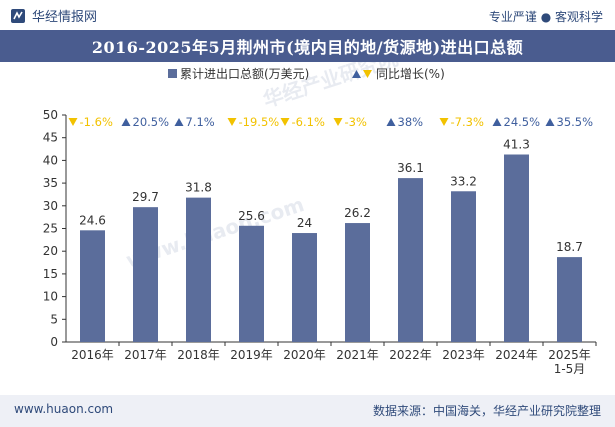  What do you see at coordinates (463, 181) in the screenshot?
I see `bar-value-label: 33.2` at bounding box center [463, 181].